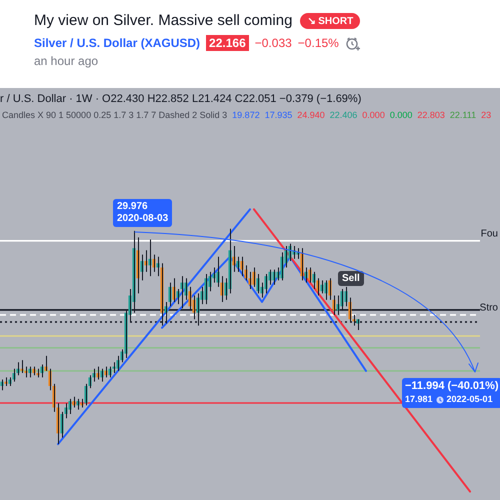 The image size is (500, 500). Describe the element at coordinates (469, 399) in the screenshot. I see `annotation: 2022-05-01` at that location.